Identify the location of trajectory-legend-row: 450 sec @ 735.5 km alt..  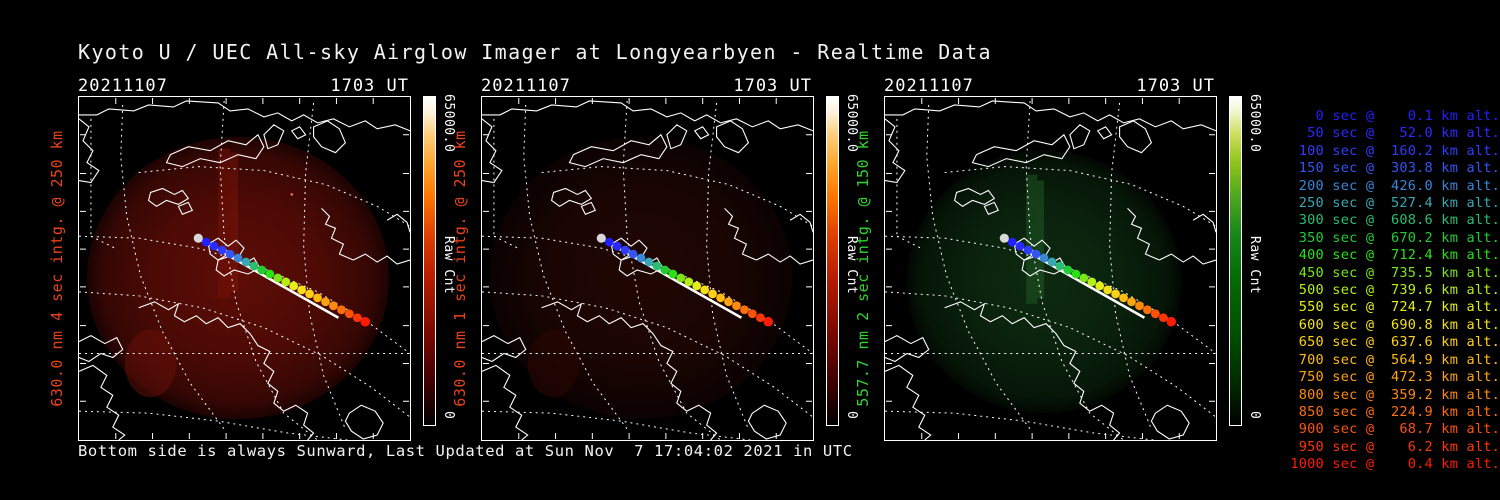
(1395, 272).